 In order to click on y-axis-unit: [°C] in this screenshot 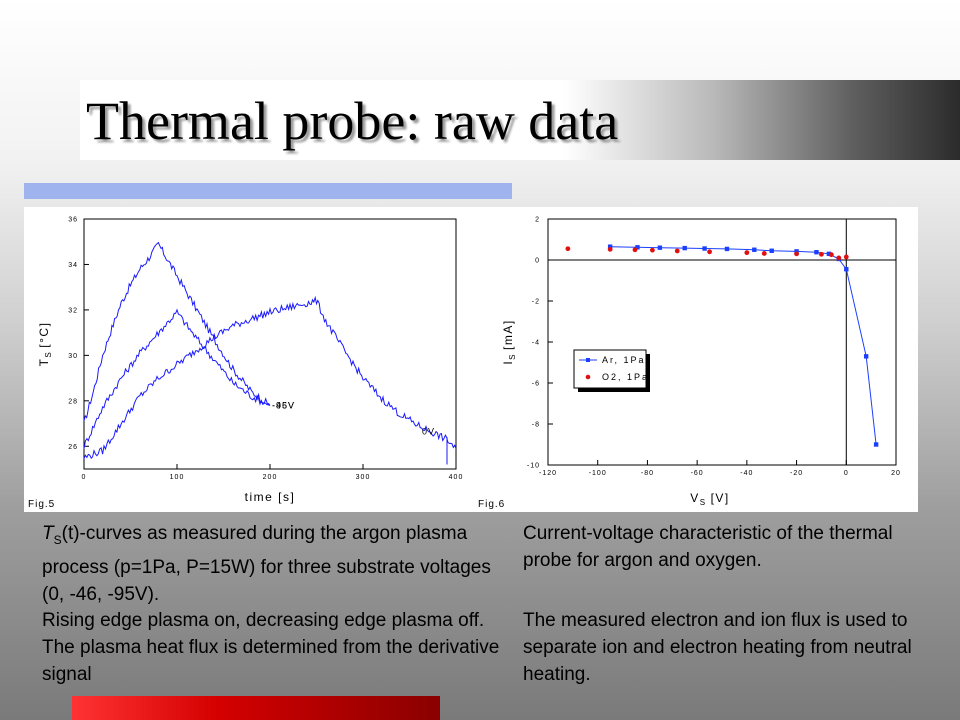, I will do `click(44, 335)`.